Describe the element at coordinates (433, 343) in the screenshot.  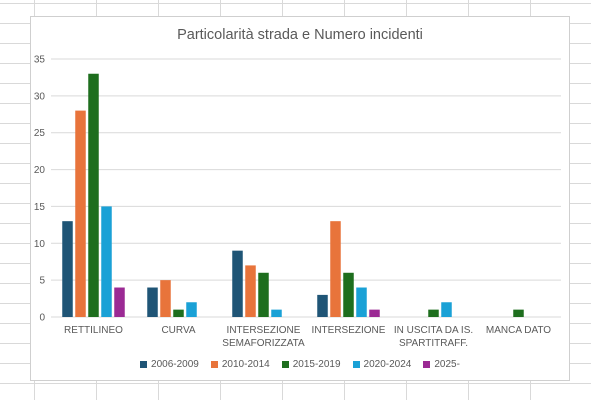
I see `x-tick-label: SPARTITRAFF.` at that location.